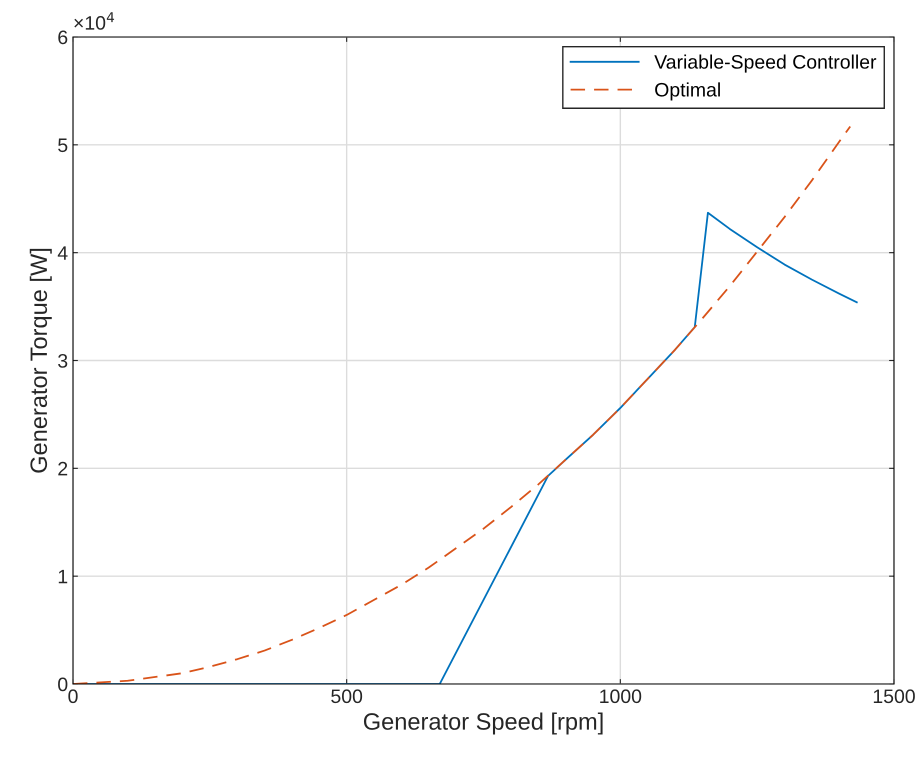 Image resolution: width=924 pixels, height=772 pixels. What do you see at coordinates (894, 696) in the screenshot?
I see `x-tick-label: 1500` at bounding box center [894, 696].